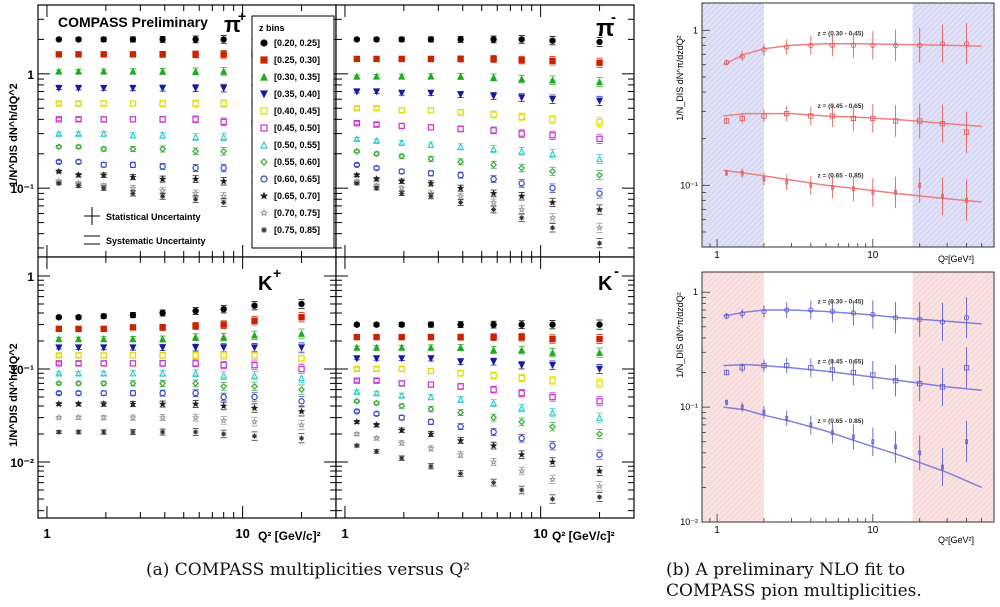  I want to click on panel-label-pip-letter: π, so click(232, 24).